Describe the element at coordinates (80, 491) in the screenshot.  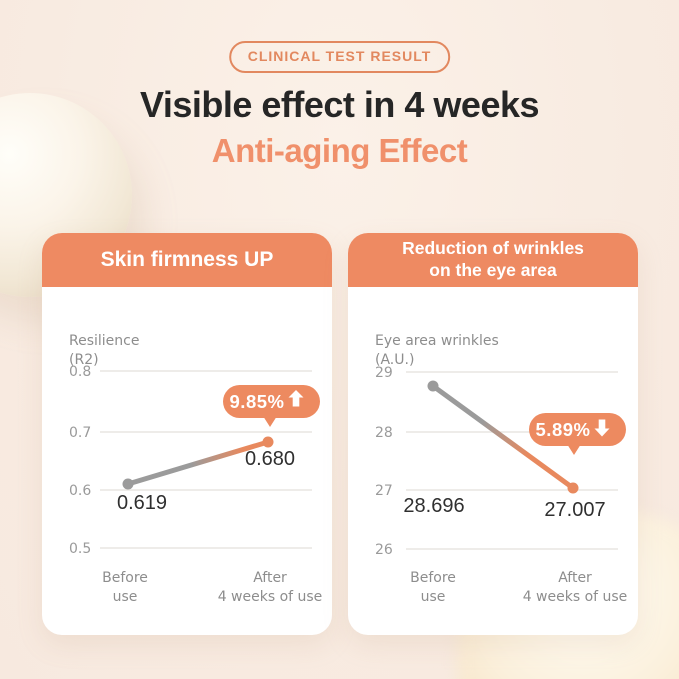
I see `y-tick-label: 0.6` at that location.